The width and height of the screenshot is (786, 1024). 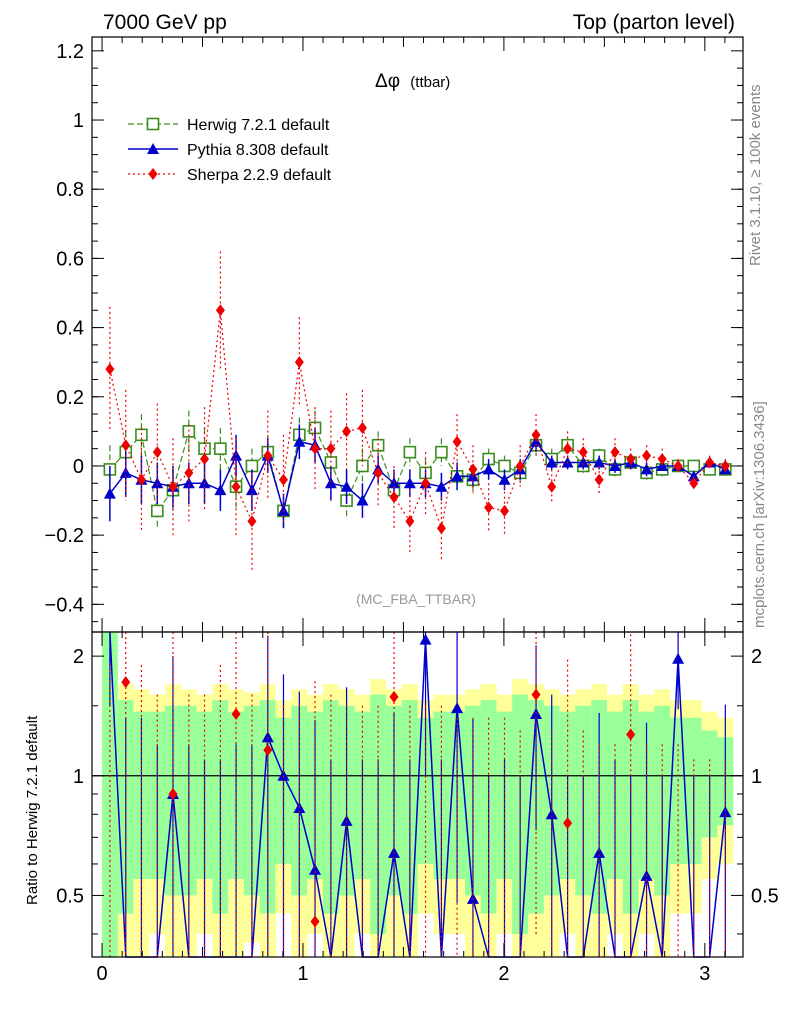 What do you see at coordinates (153, 174) in the screenshot?
I see `legend-sherpa-marker` at bounding box center [153, 174].